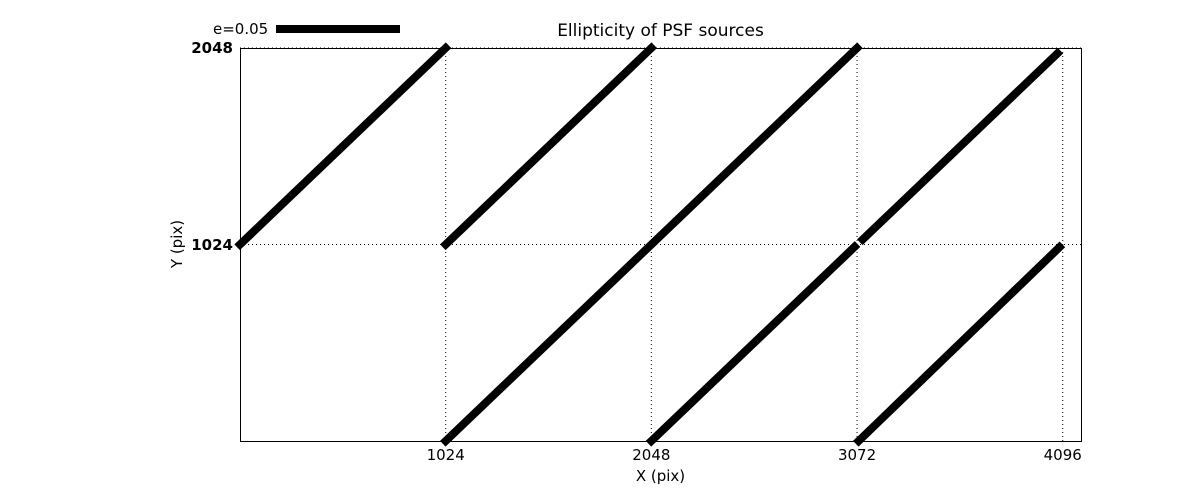  What do you see at coordinates (660, 31) in the screenshot?
I see `chart-title: Ellipticity of PSF sources` at bounding box center [660, 31].